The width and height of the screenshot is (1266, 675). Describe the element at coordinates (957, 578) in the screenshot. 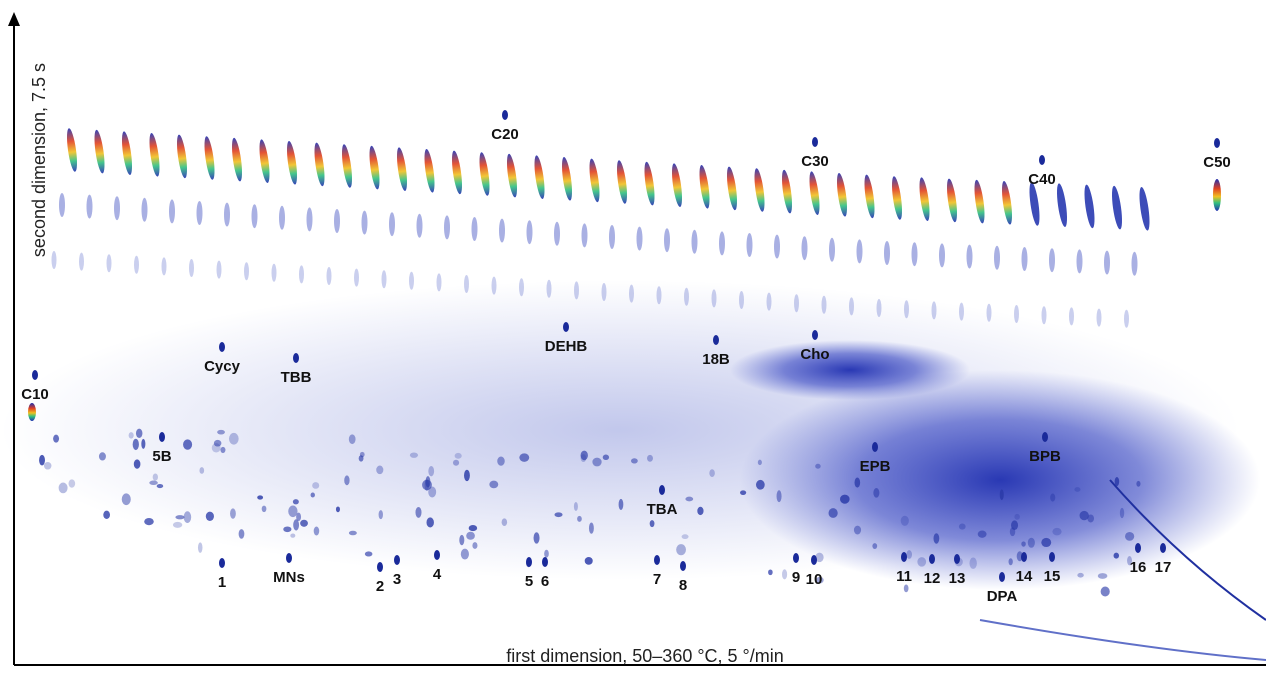

I see `peak-label: 13` at that location.